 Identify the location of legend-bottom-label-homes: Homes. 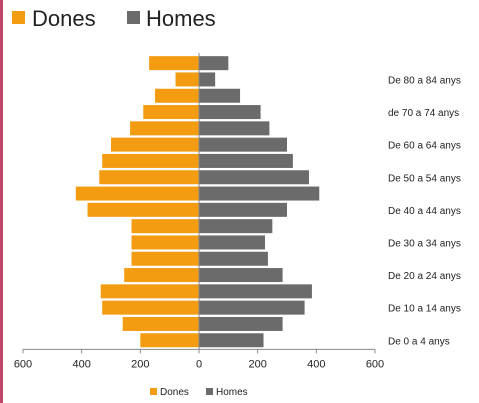
(232, 392).